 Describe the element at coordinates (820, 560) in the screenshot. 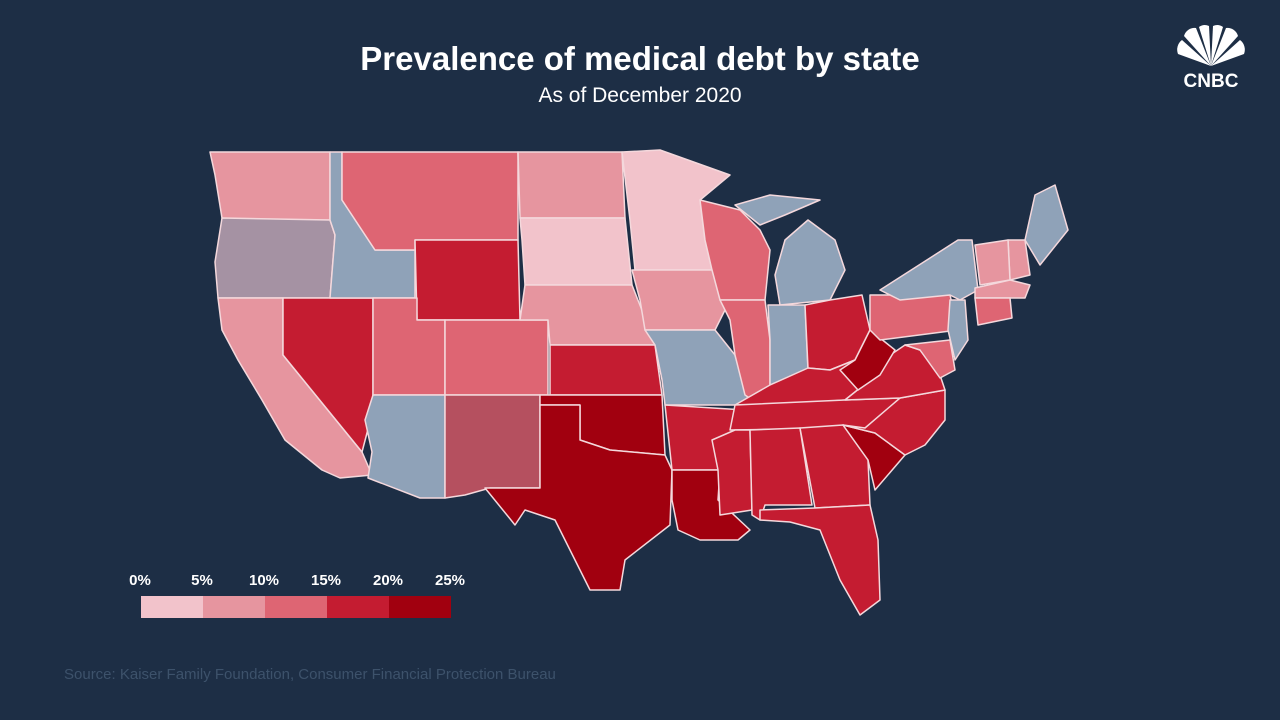

I see `state-fl` at that location.